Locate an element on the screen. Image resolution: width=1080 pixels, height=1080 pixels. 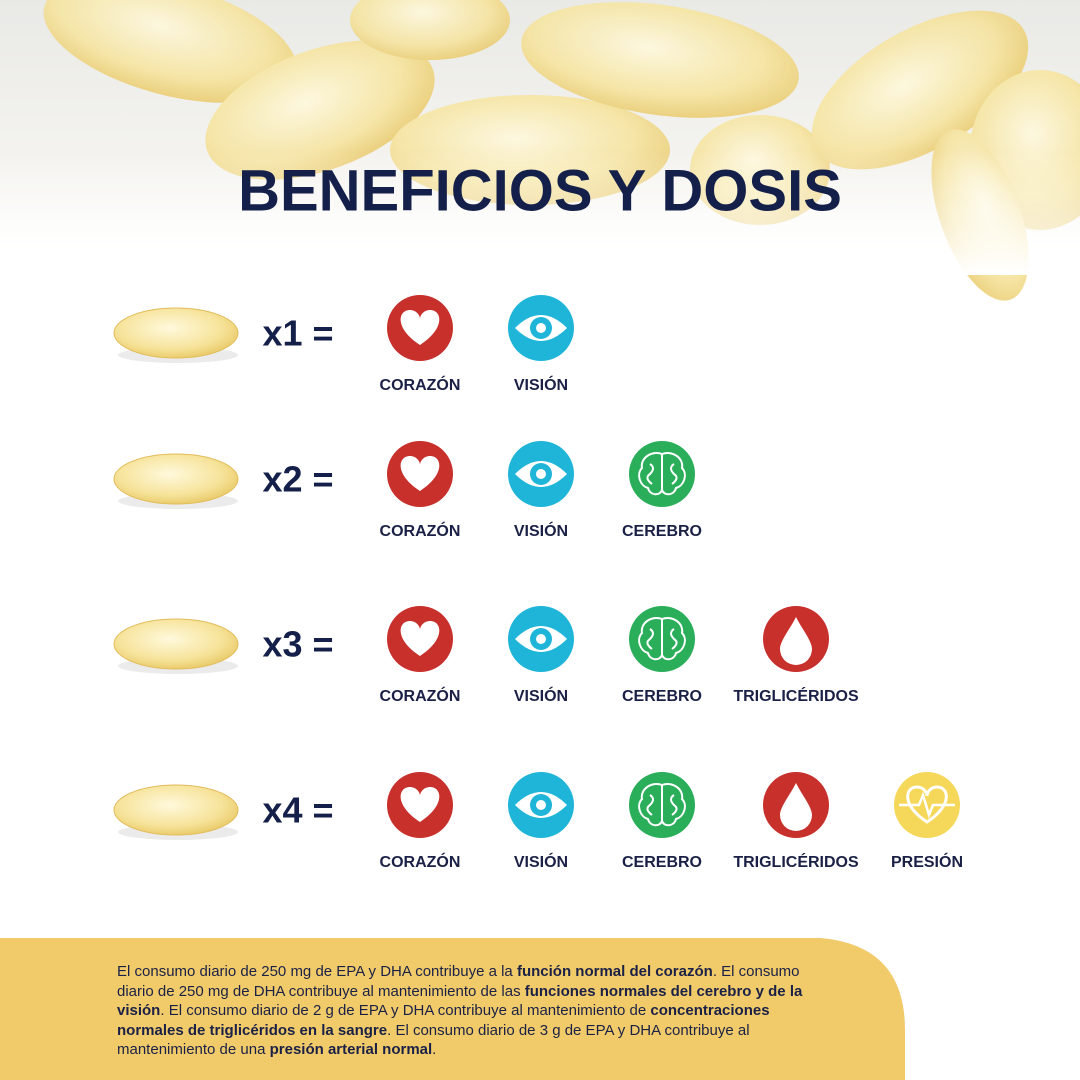
footnote-panel is located at coordinates (452, 1009).